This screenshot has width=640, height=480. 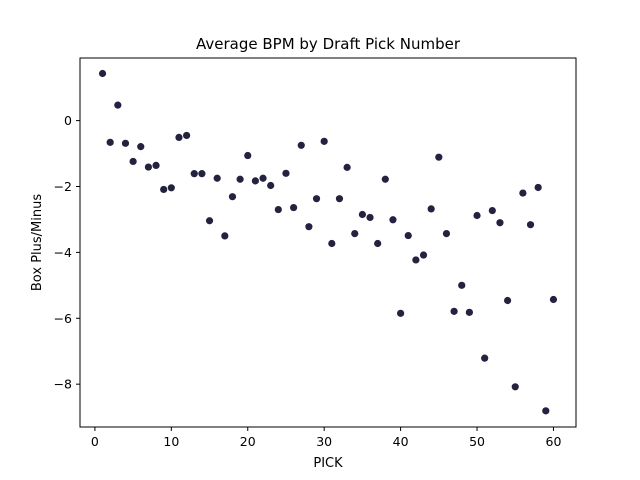 I want to click on y-tick-label: −4, so click(x=63, y=252).